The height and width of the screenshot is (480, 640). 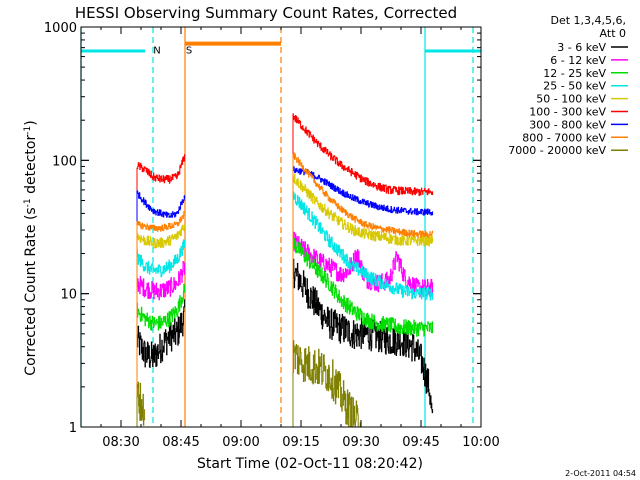 What do you see at coordinates (480, 442) in the screenshot?
I see `x-tick-label: 10:00` at bounding box center [480, 442].